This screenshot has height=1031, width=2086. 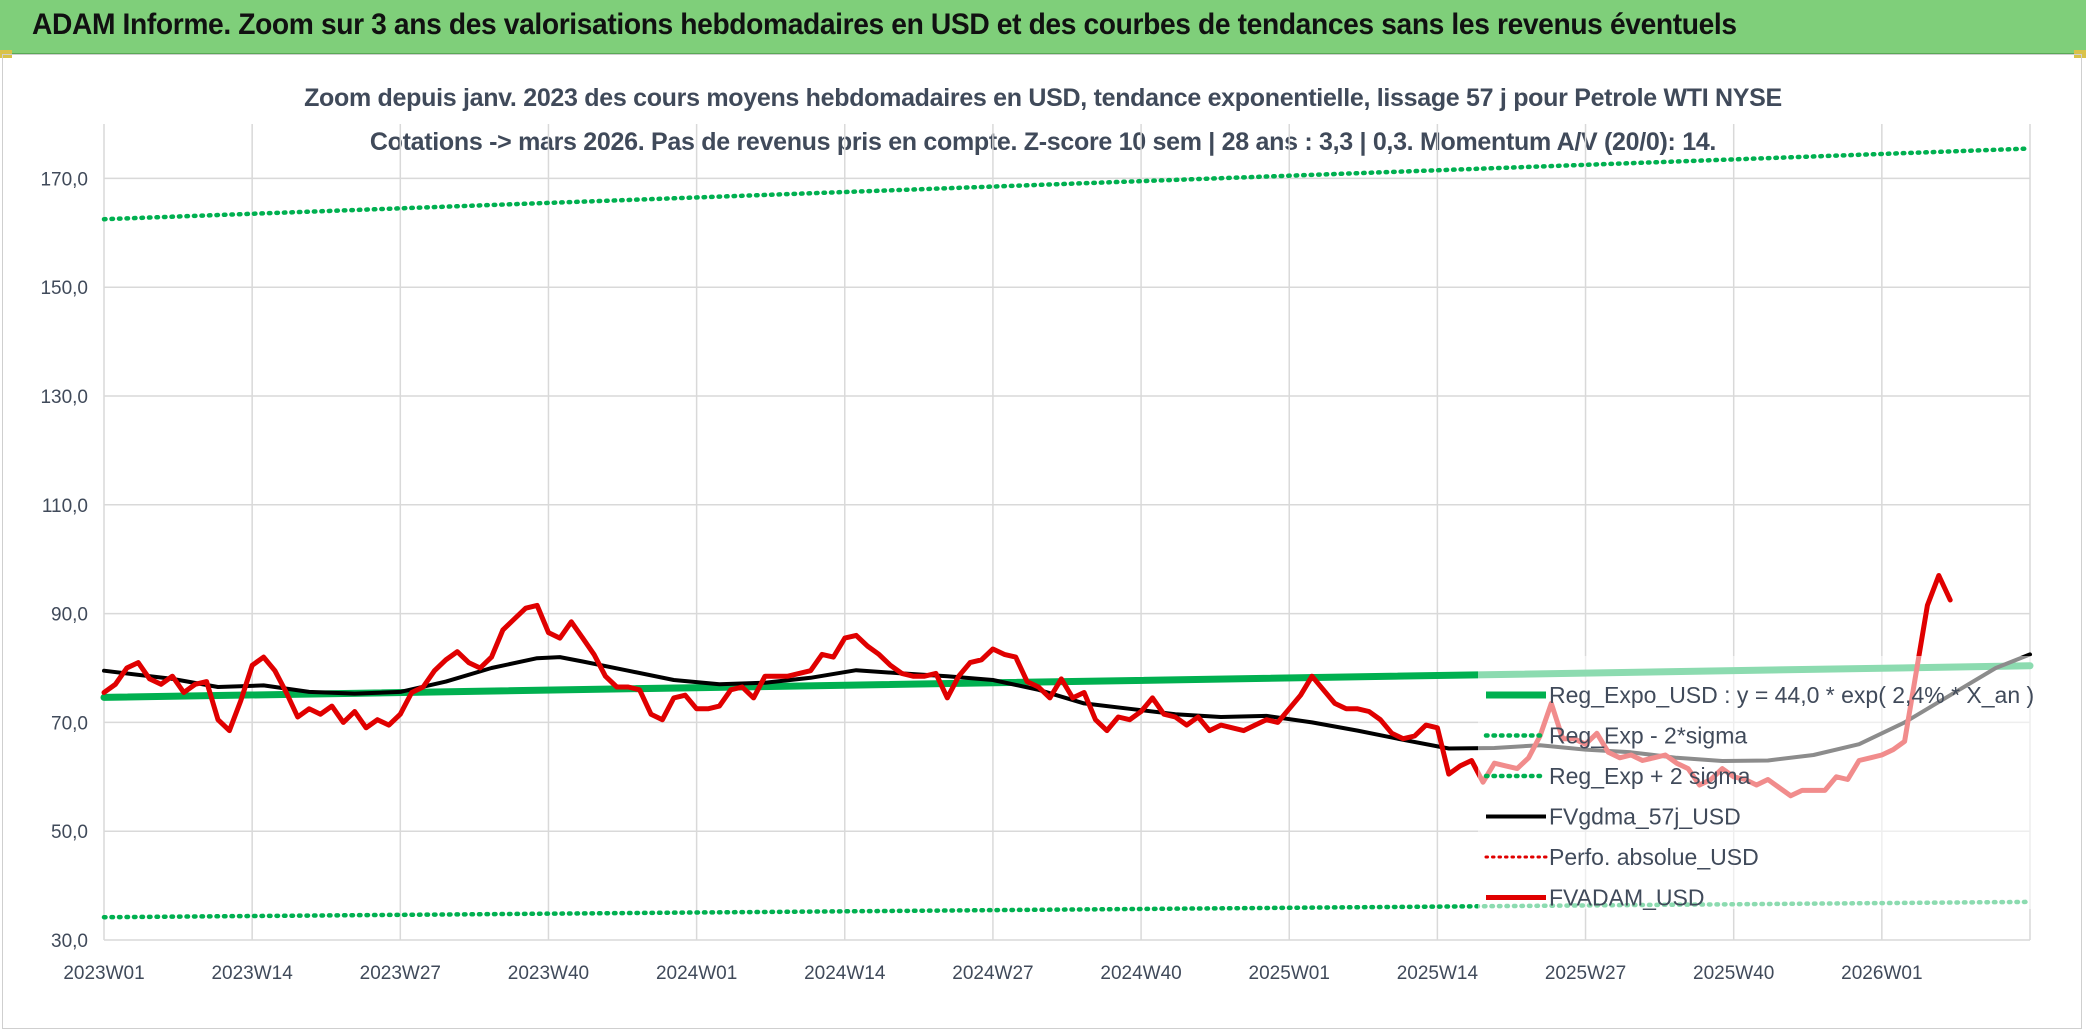 What do you see at coordinates (1648, 736) in the screenshot?
I see `legend-label-reg_minus: Reg_Exp - 2*sigma` at bounding box center [1648, 736].